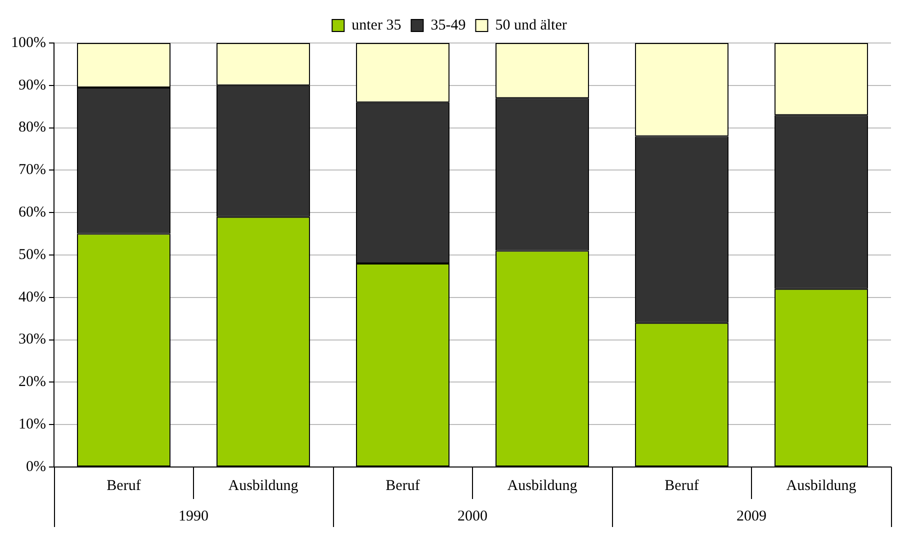 The height and width of the screenshot is (549, 909). What do you see at coordinates (751, 516) in the screenshot?
I see `text: 2009` at bounding box center [751, 516].